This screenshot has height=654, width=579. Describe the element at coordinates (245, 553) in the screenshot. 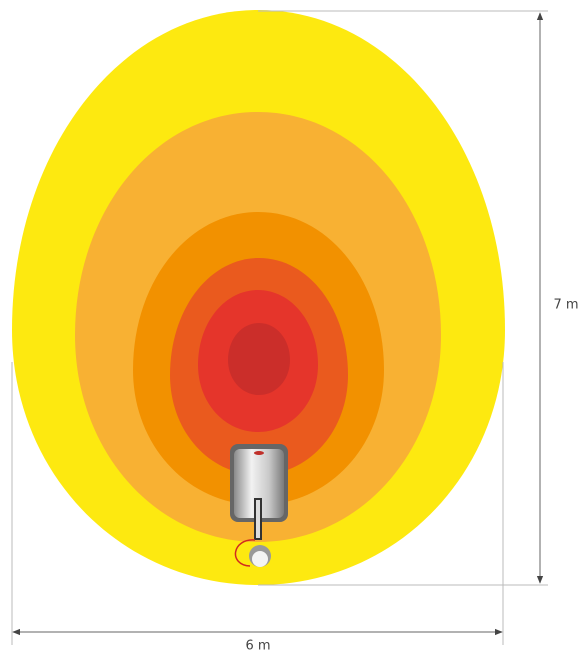

I see `cable` at that location.